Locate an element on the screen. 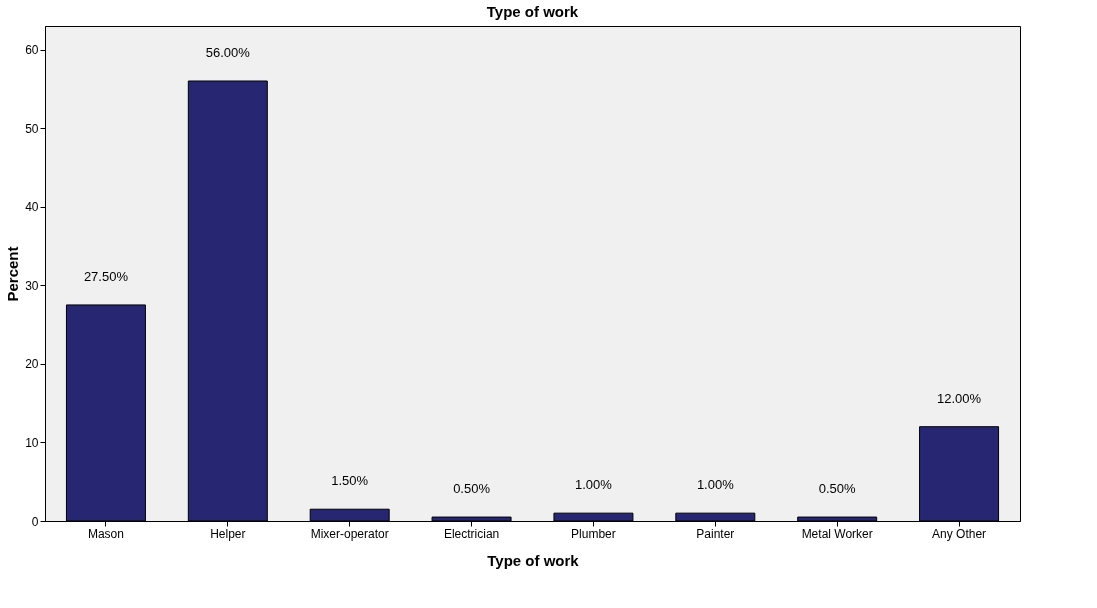 Image resolution: width=1097 pixels, height=608 pixels. x-tick-label: Plumber is located at coordinates (593, 533).